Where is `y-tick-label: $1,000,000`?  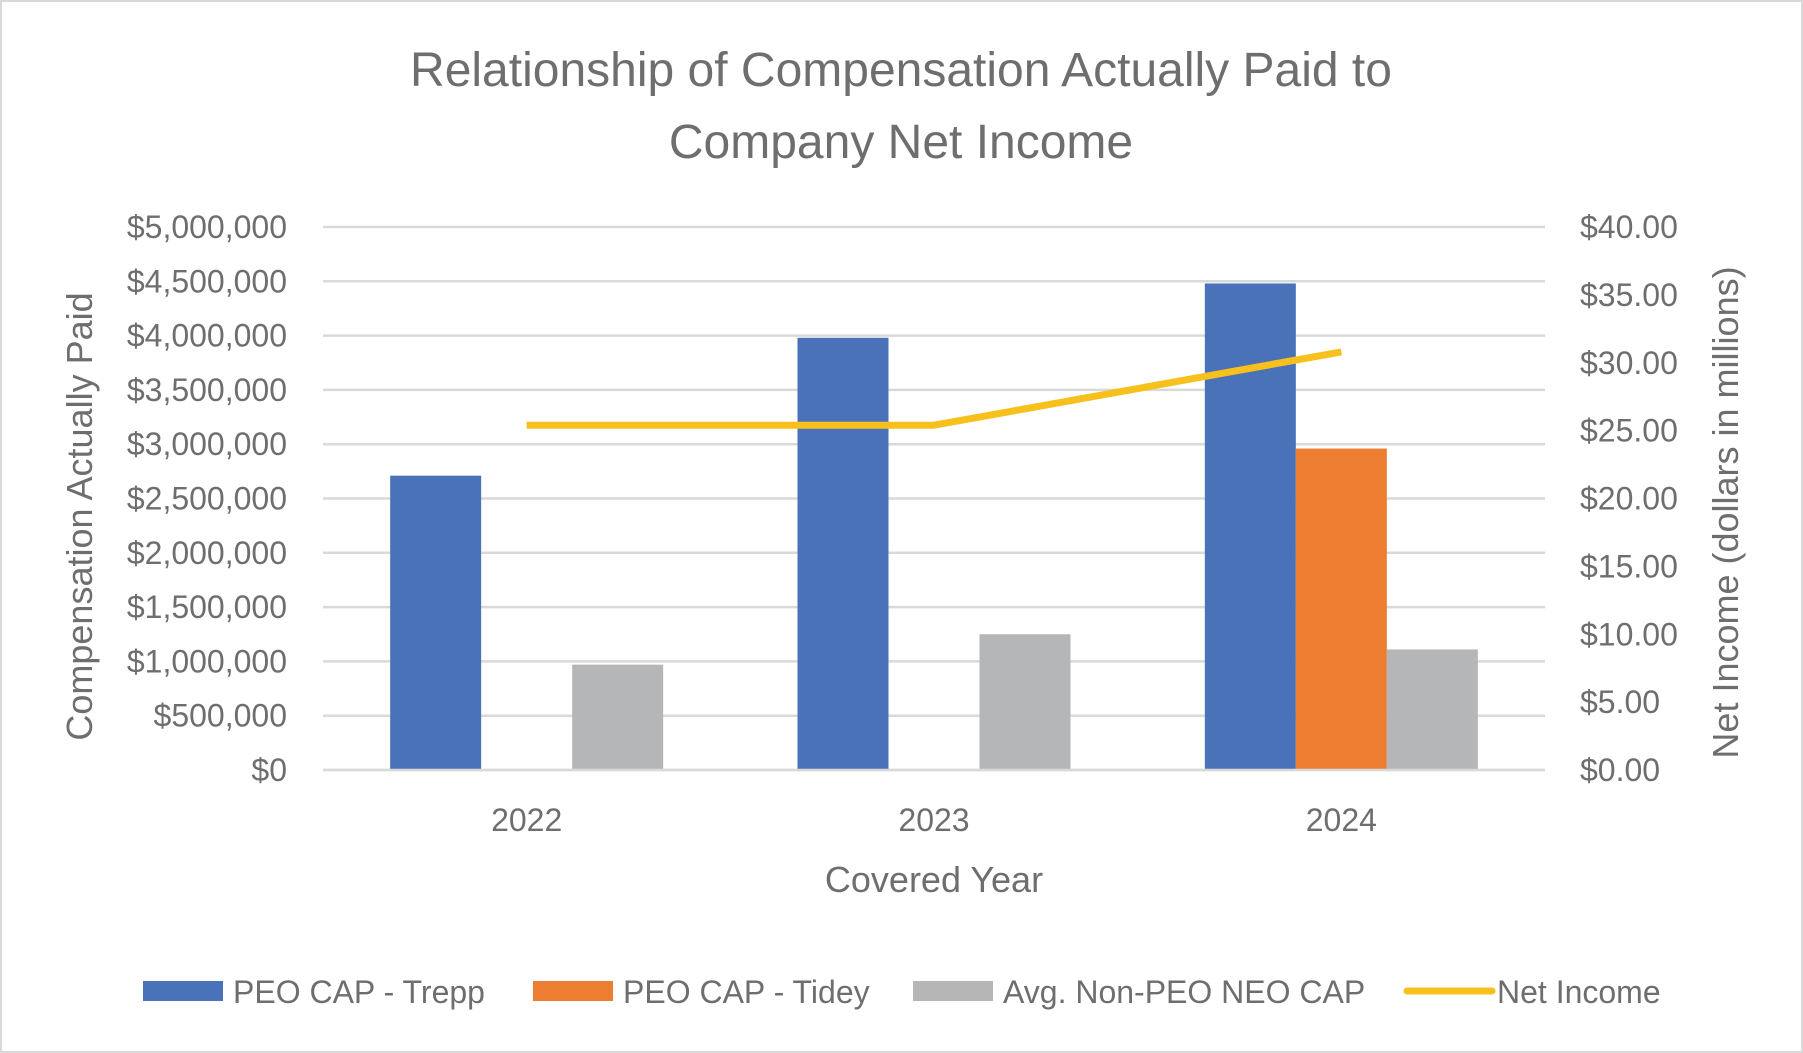 y-tick-label: $1,000,000 is located at coordinates (207, 661).